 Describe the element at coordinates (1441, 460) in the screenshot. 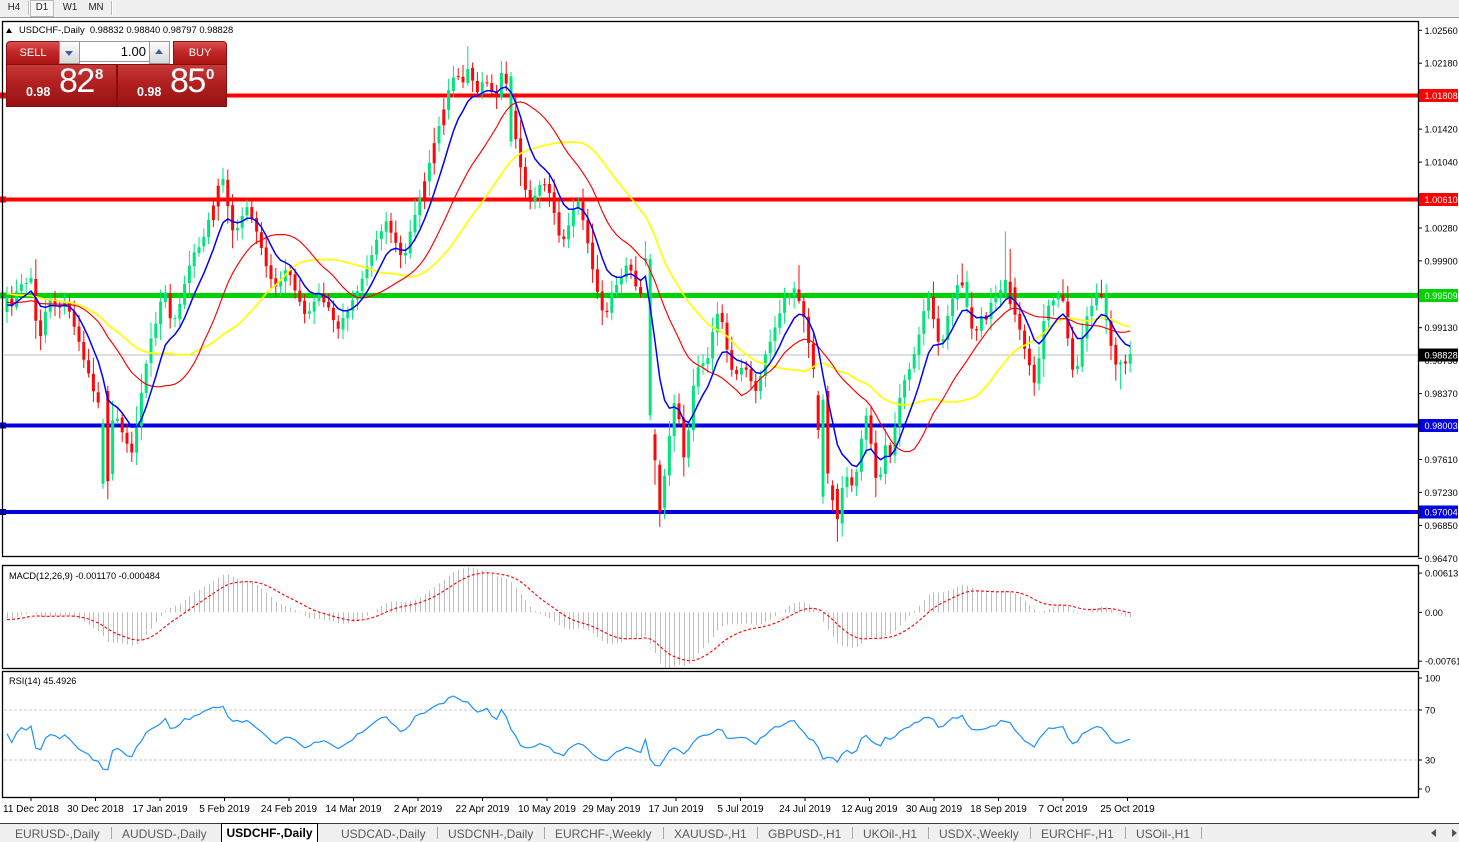

I see `svg-text: 0.97610` at that location.